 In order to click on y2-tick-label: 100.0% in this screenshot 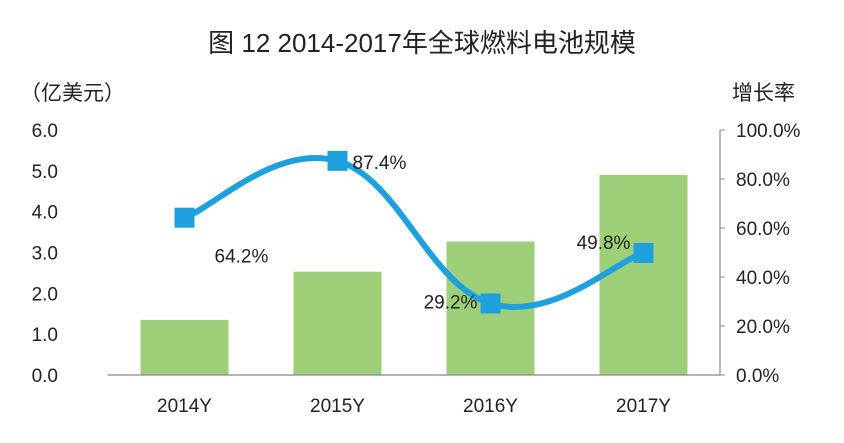, I will do `click(768, 131)`.